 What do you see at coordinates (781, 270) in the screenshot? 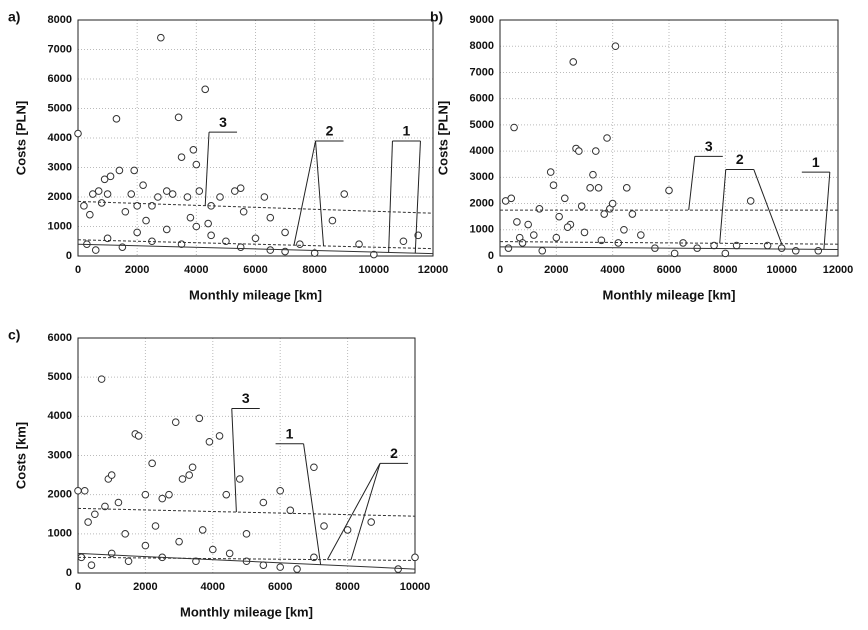
I see `x-tick-label: 10000` at bounding box center [781, 270].